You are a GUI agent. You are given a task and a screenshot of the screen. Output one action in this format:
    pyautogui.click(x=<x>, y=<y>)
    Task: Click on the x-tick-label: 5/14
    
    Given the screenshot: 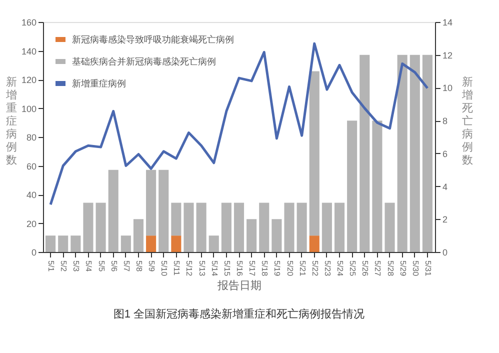 What is the action you would take?
    pyautogui.click(x=214, y=268)
    